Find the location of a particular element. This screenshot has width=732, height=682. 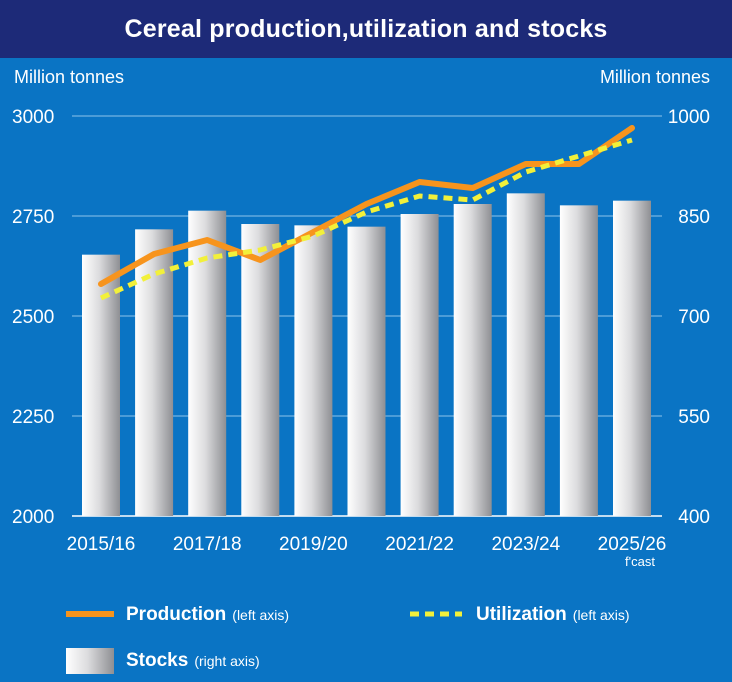

left-tick-label: 2000 is located at coordinates (33, 517).